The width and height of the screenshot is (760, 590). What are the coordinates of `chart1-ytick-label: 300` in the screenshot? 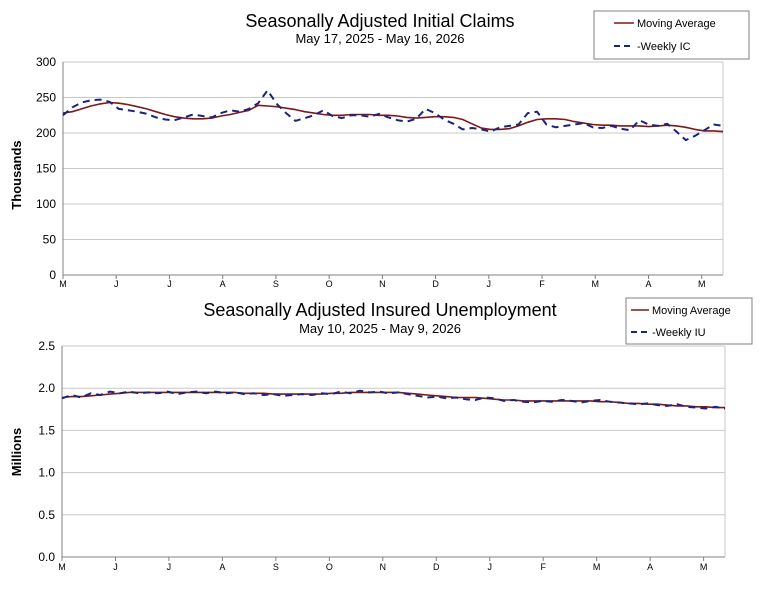 It's located at (46, 62).